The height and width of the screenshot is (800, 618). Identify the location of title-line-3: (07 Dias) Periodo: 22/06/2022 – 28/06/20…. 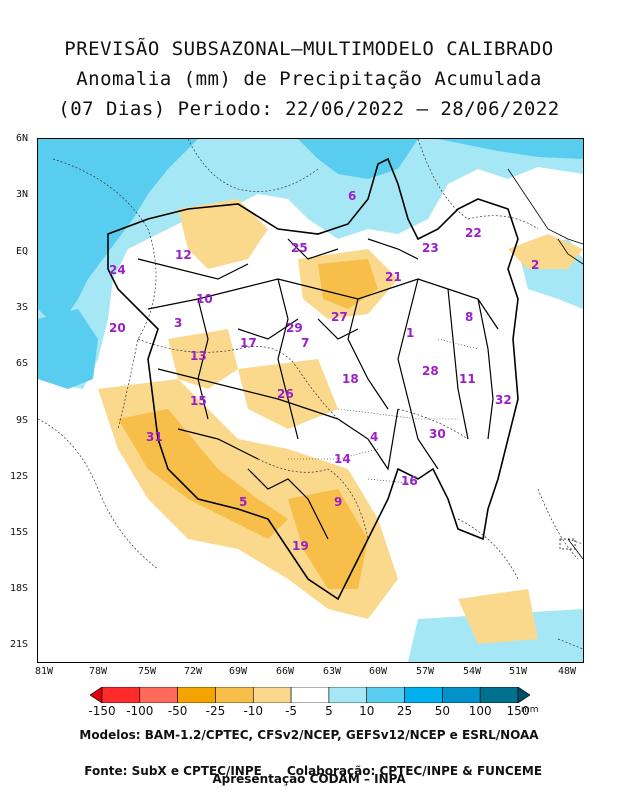
(309, 109).